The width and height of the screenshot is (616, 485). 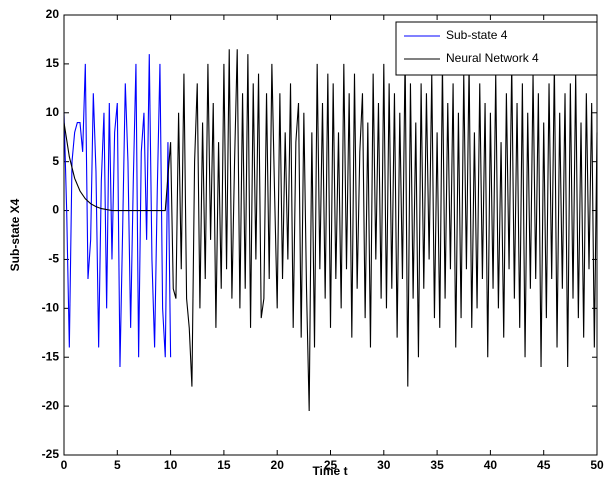 I want to click on y-tick-label: -15, so click(x=51, y=356).